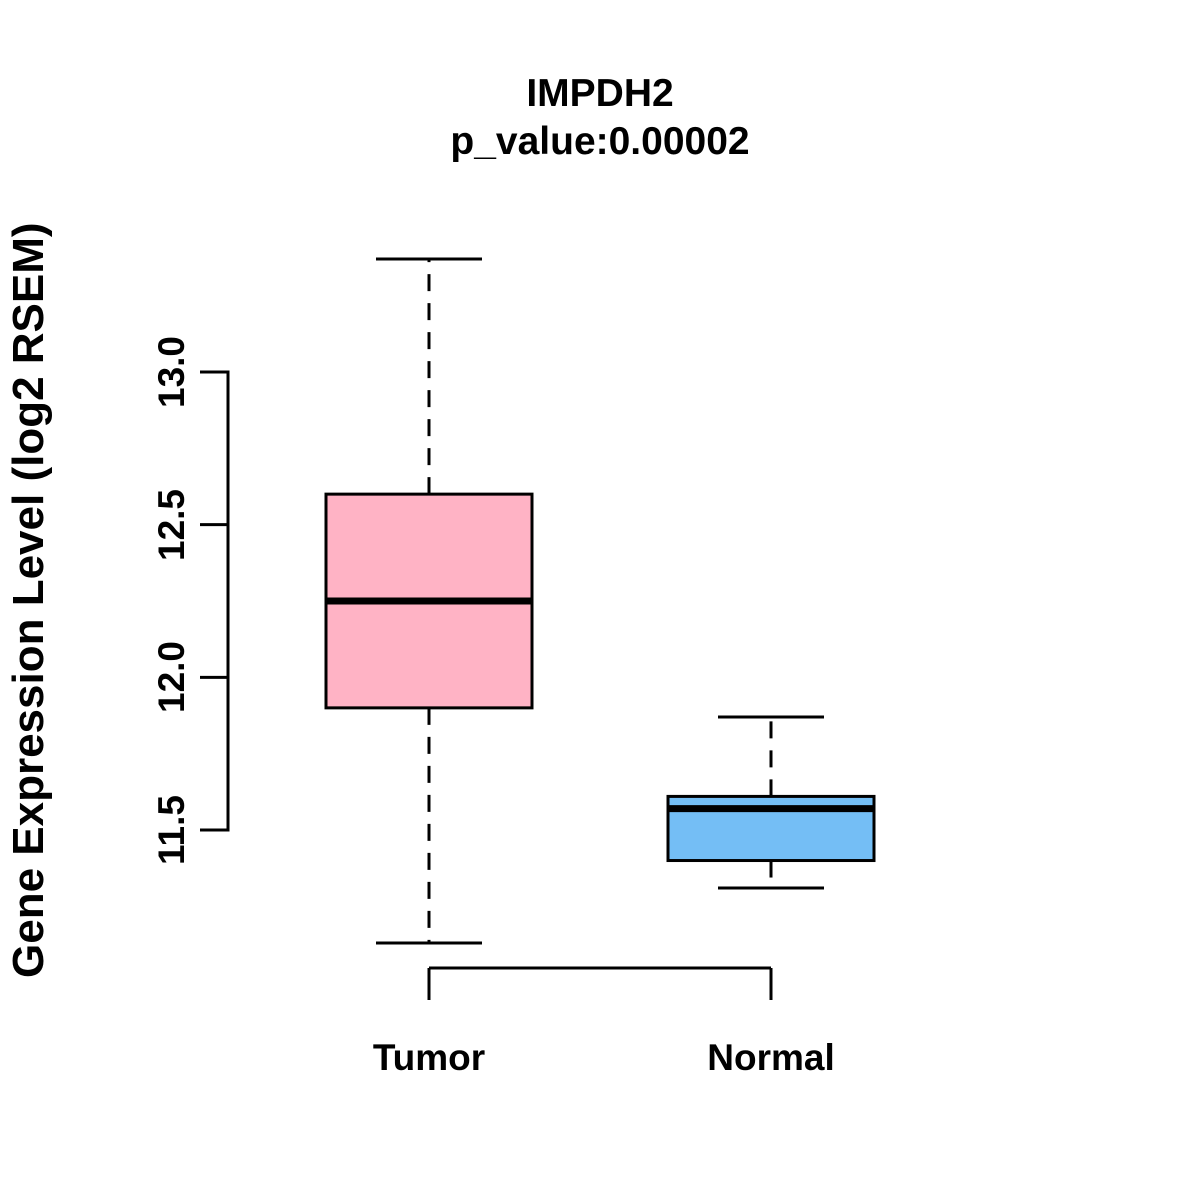  I want to click on x-label-tumor: Tumor, so click(429, 1057).